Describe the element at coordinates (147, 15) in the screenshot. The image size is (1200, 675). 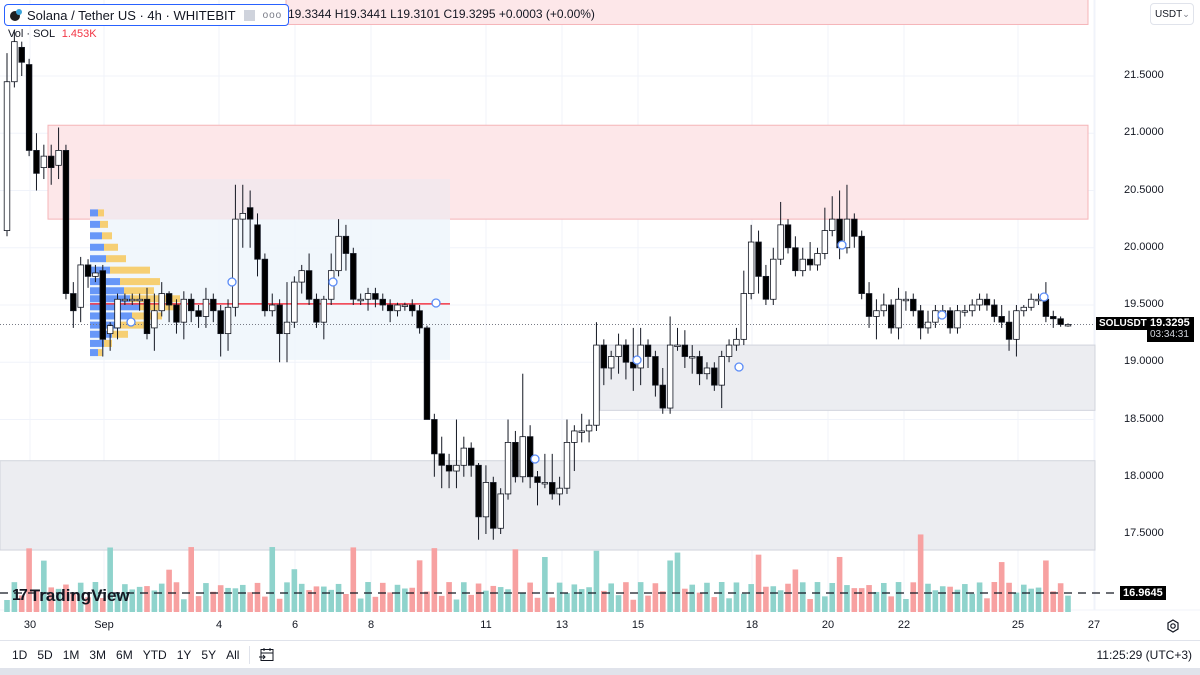
I see `symbol-legend: Solana / Tether US · 4h · WHITEBIT ooo` at that location.